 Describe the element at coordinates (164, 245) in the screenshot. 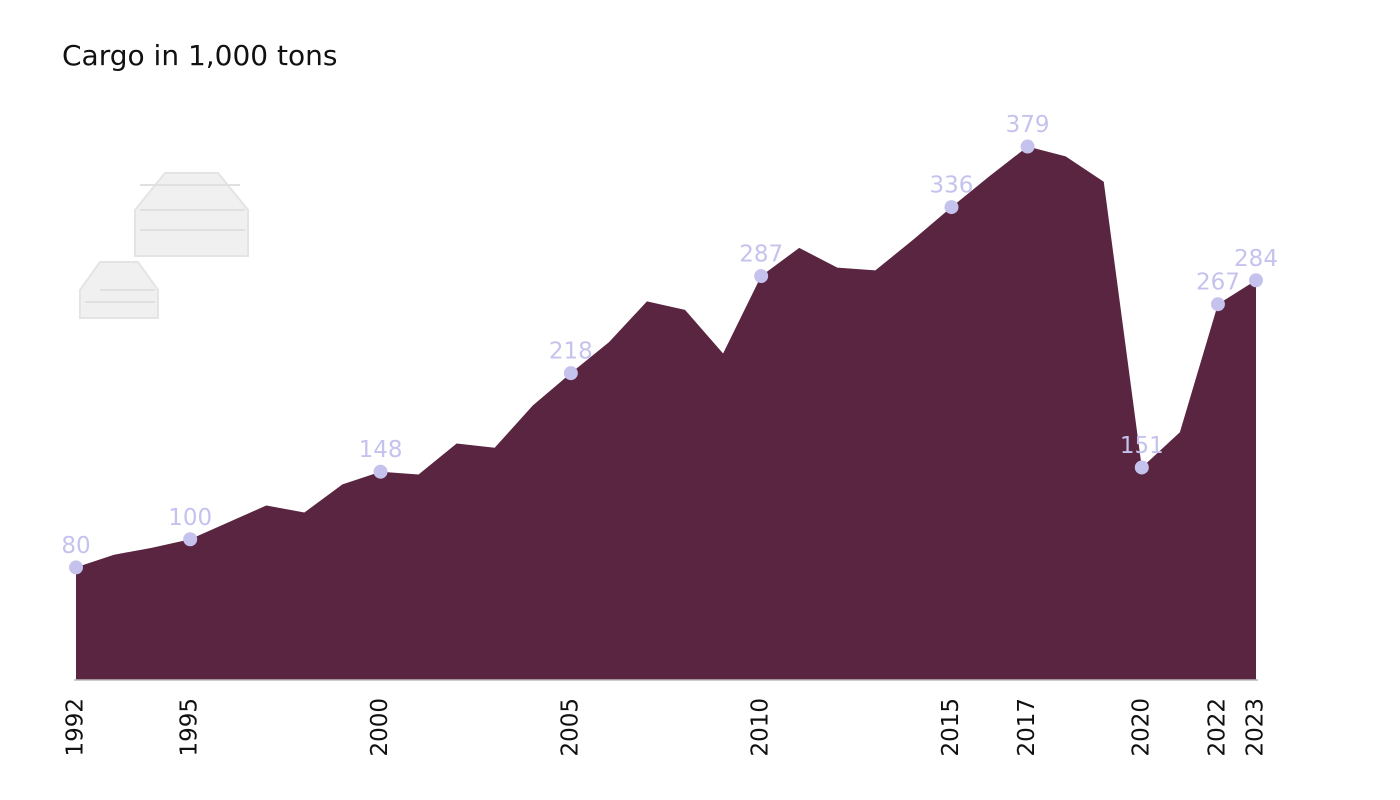

I see `crate-icon` at that location.